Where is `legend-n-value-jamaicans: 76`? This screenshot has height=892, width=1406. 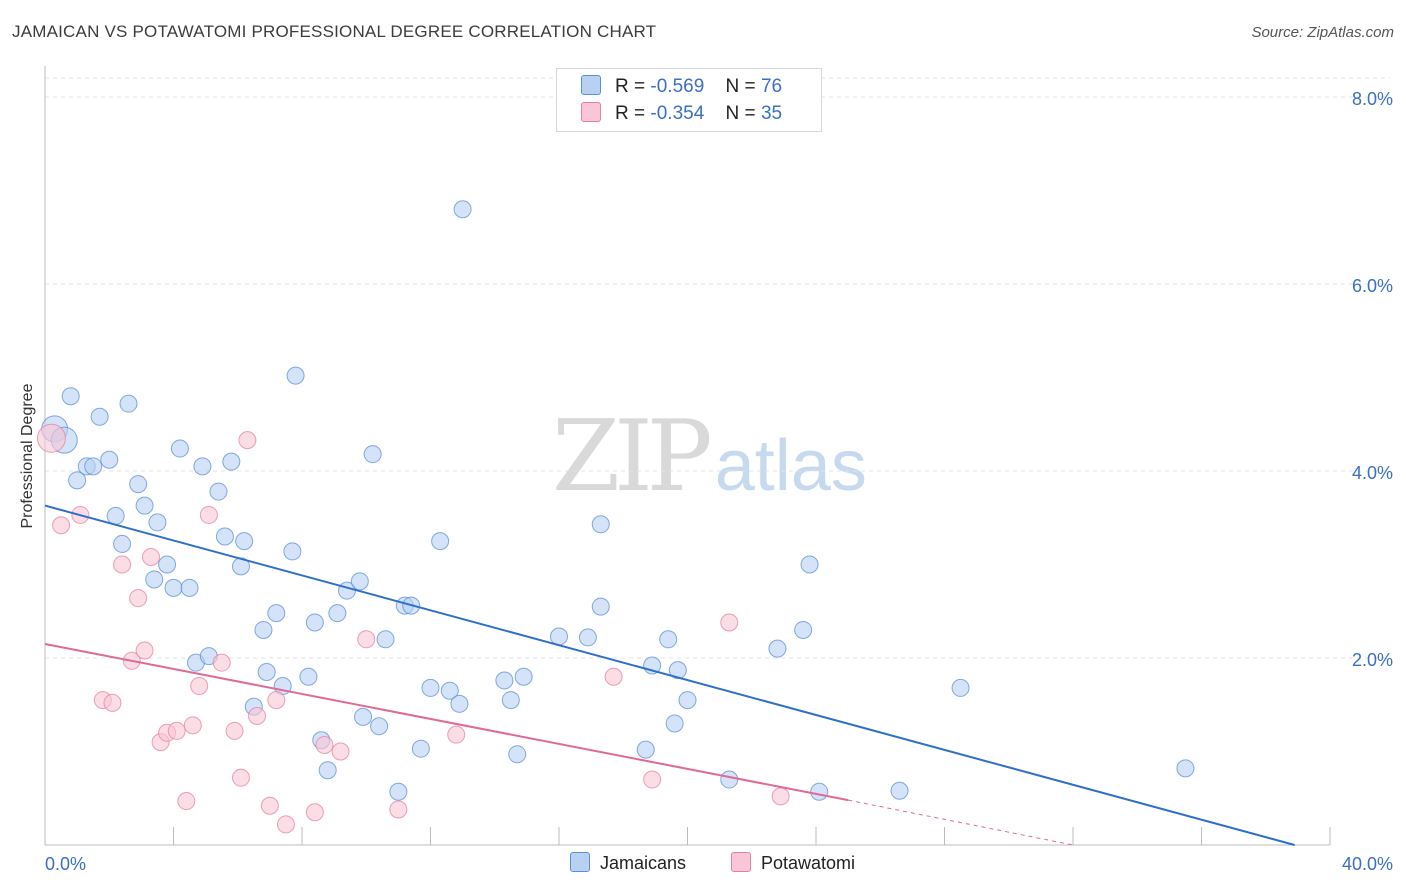
legend-n-value-jamaicans: 76 is located at coordinates (771, 86).